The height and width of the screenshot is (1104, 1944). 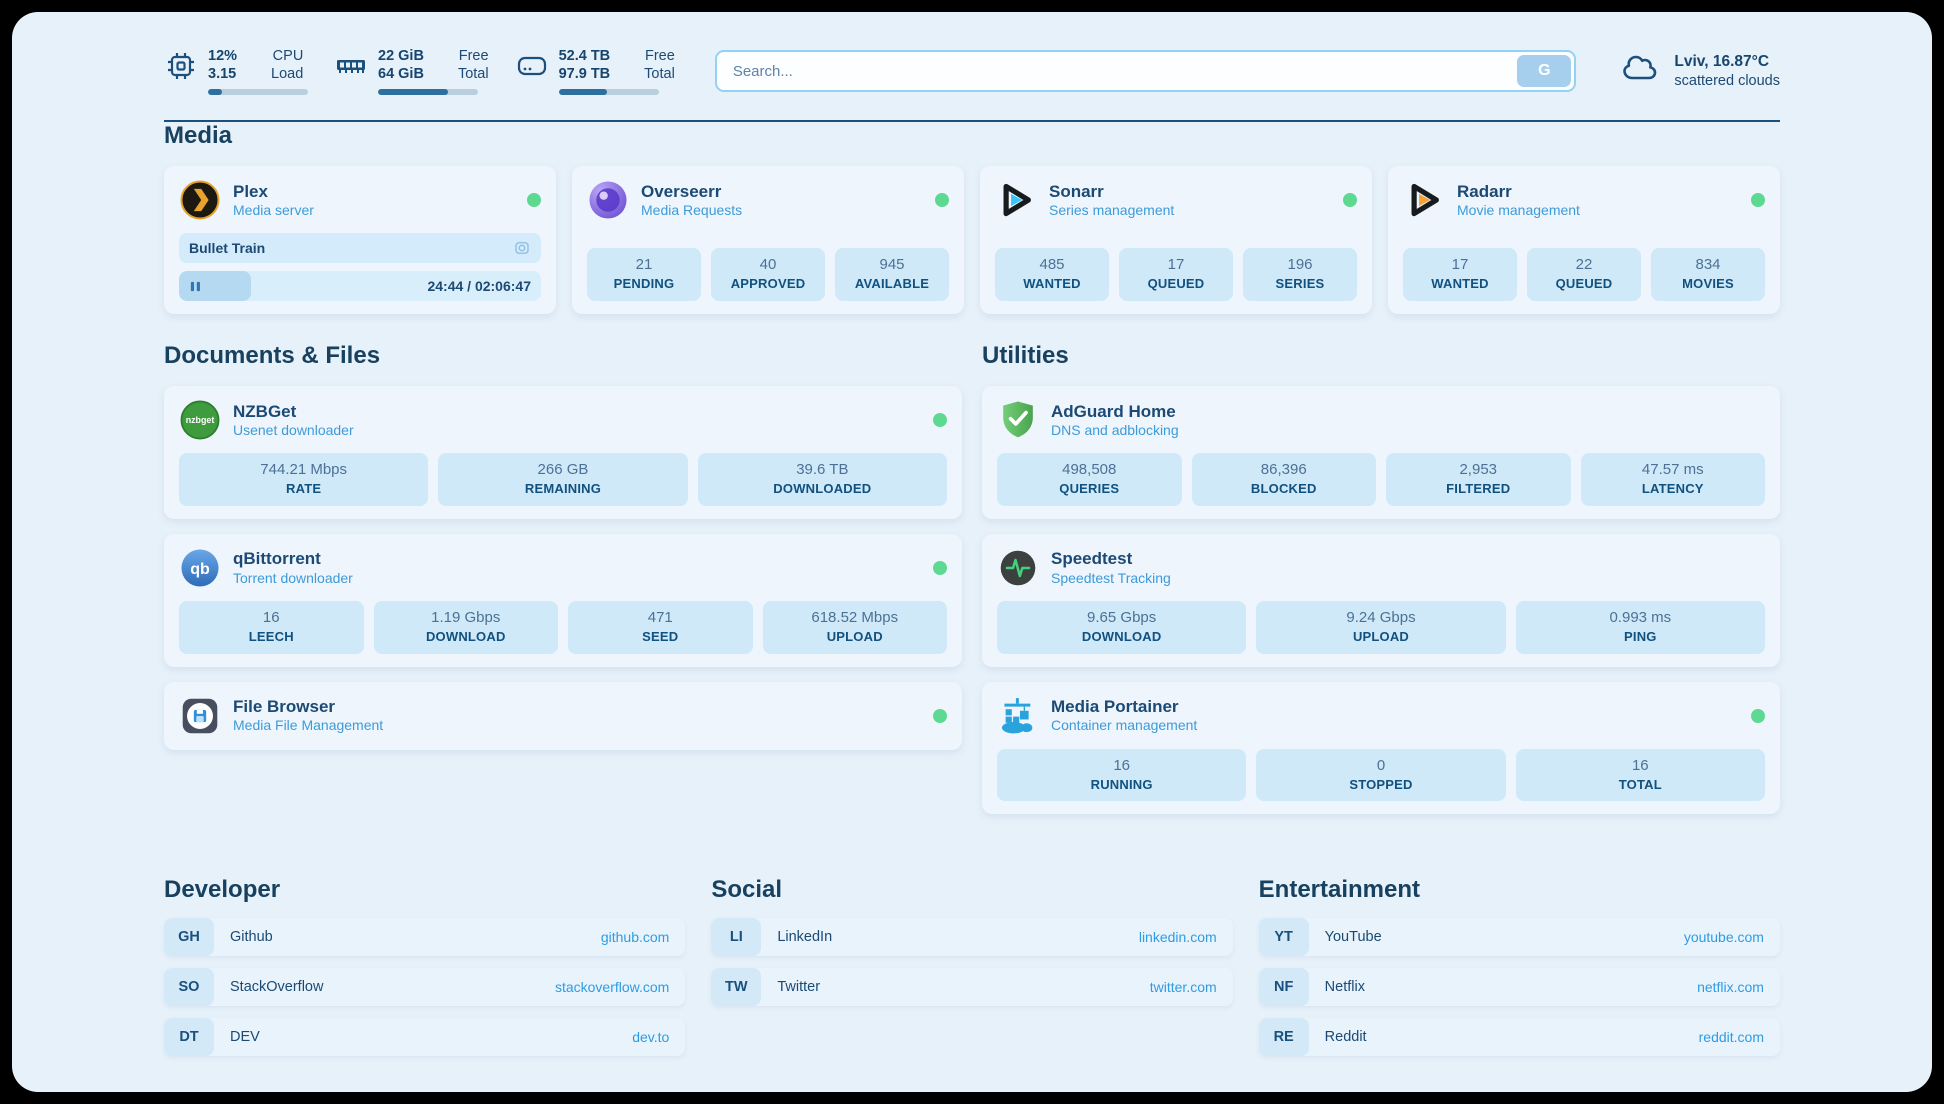 I want to click on radarr-icon, so click(x=1424, y=200).